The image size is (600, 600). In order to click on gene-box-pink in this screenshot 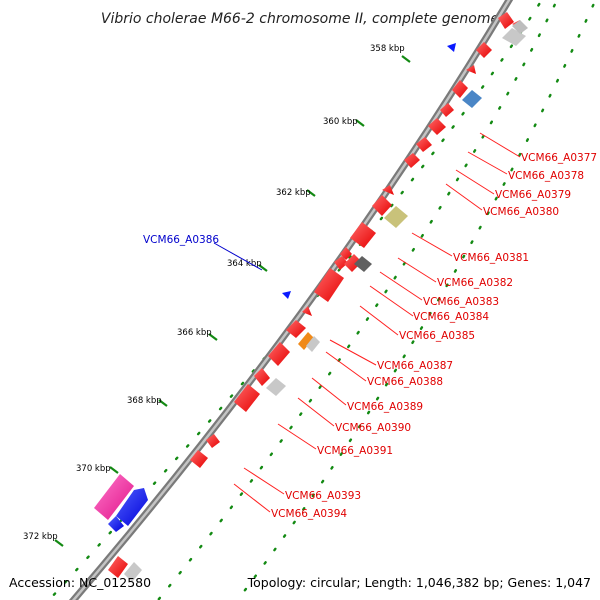, I will do `click(114, 497)`.